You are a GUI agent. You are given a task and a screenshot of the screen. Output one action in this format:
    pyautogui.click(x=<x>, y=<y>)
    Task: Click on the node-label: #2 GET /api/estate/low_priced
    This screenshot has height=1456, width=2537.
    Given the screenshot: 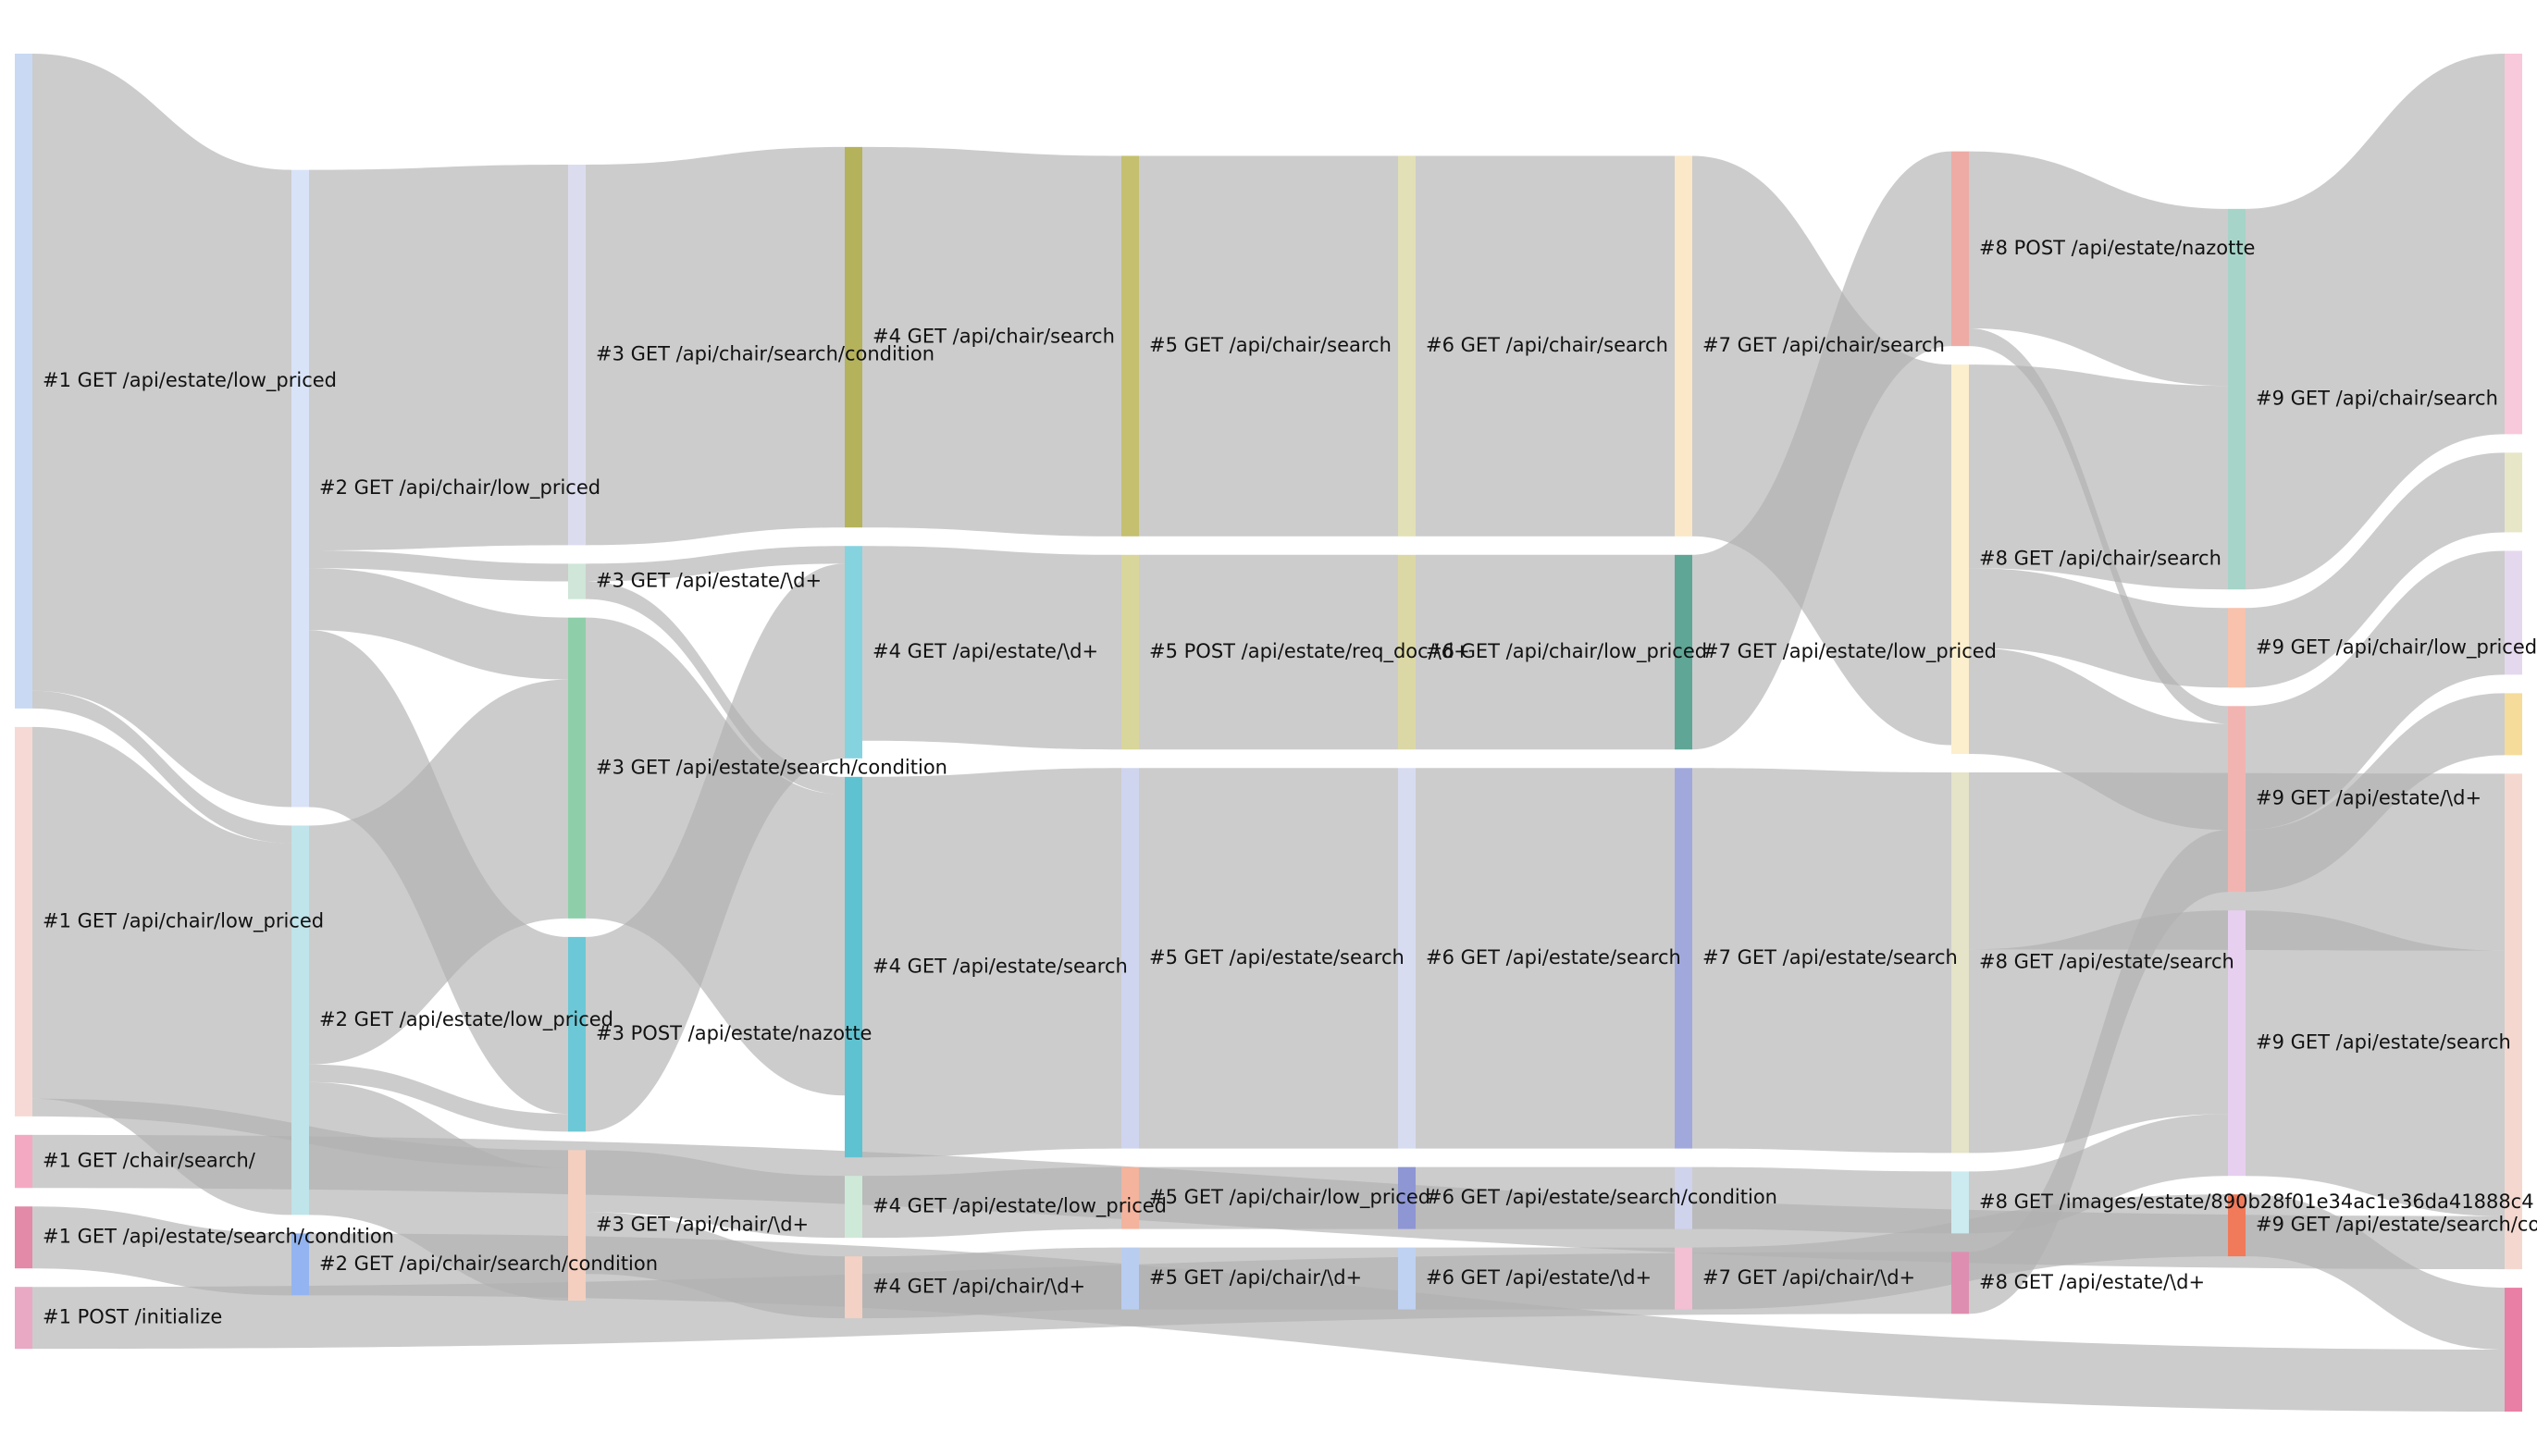 What is the action you would take?
    pyautogui.click(x=466, y=1020)
    